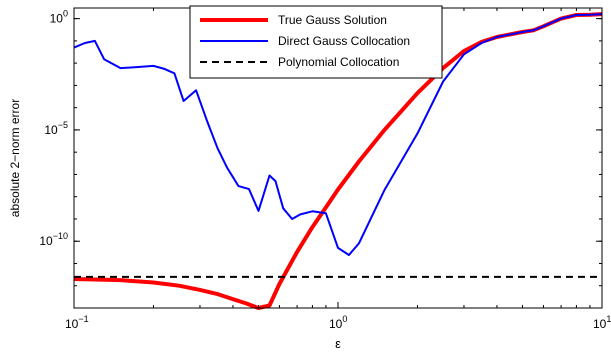 Image resolution: width=611 pixels, height=354 pixels. What do you see at coordinates (338, 62) in the screenshot?
I see `legend-label-2: Polynomial Collocation` at bounding box center [338, 62].